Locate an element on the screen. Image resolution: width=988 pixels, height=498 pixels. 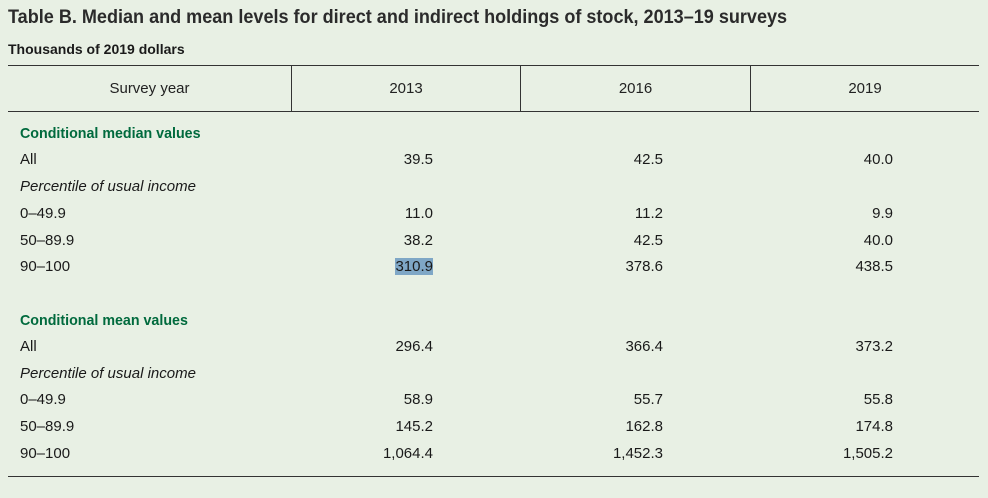
cell-2019: 9.9 is located at coordinates (882, 213).